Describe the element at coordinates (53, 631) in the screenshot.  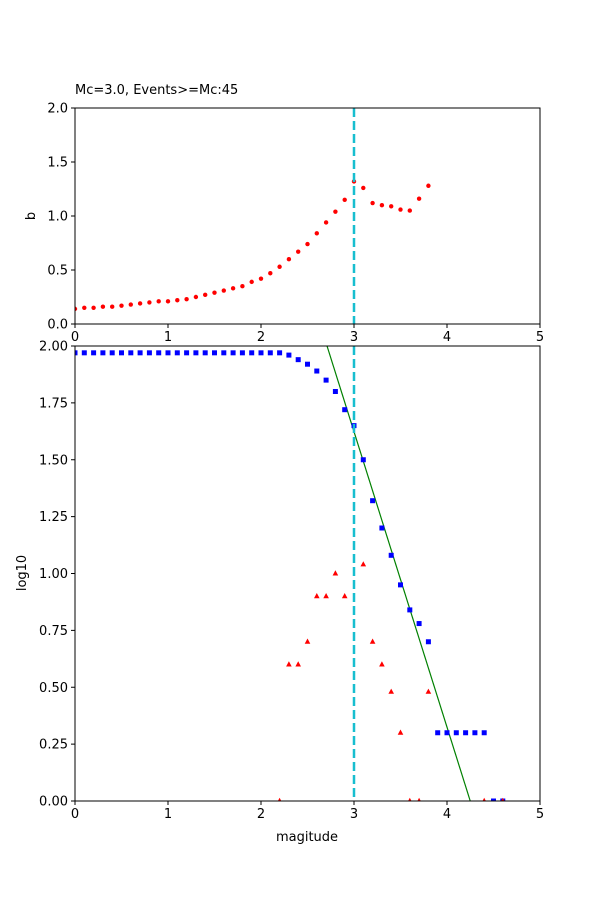
I see `y-tick-label: 0.75` at that location.